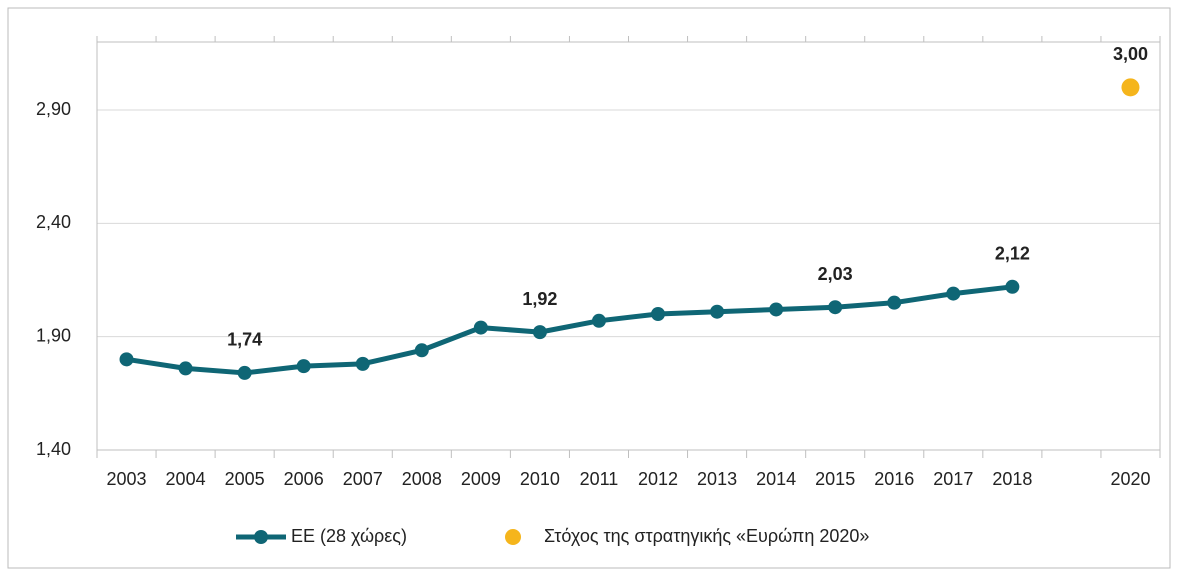  Describe the element at coordinates (349, 536) in the screenshot. I see `legend-label: ΕΕ (28 χώρες)` at that location.